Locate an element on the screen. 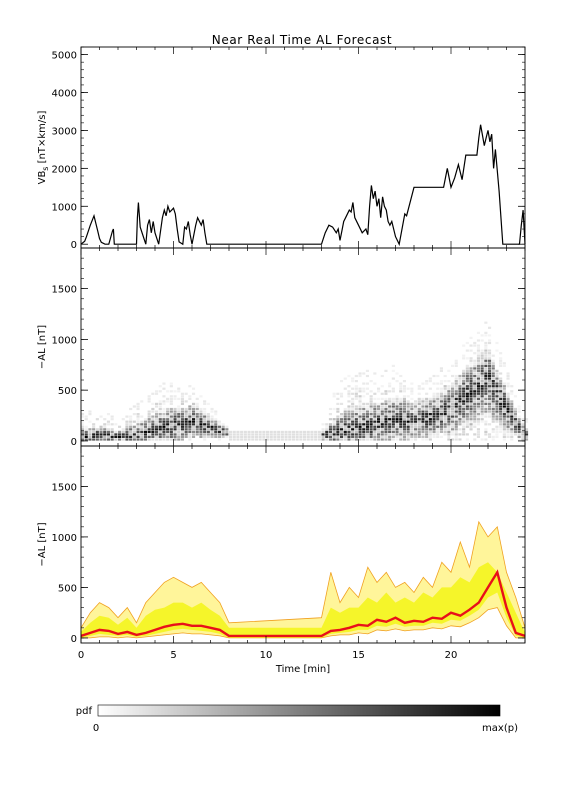 This screenshot has width=576, height=792. y-tick-label: 500 is located at coordinates (67, 391).